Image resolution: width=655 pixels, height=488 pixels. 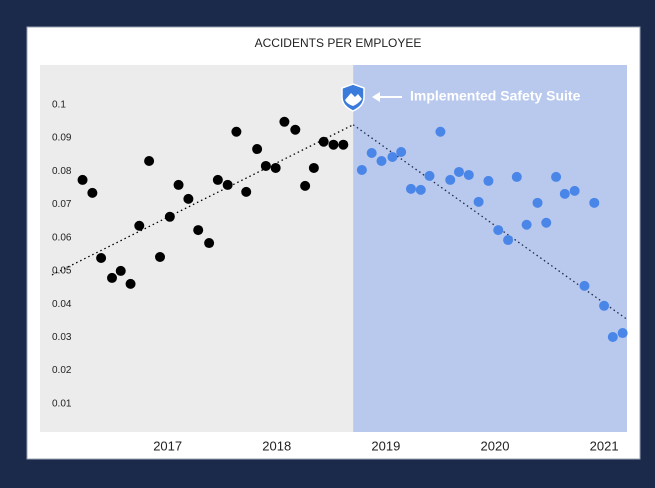 What do you see at coordinates (62, 171) in the screenshot?
I see `y-tick-label: 0.08` at bounding box center [62, 171].